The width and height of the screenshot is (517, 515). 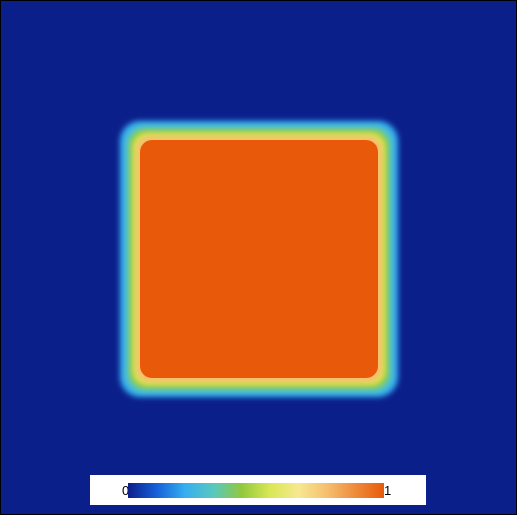 I want to click on colorbar: 0 1, so click(x=258, y=490).